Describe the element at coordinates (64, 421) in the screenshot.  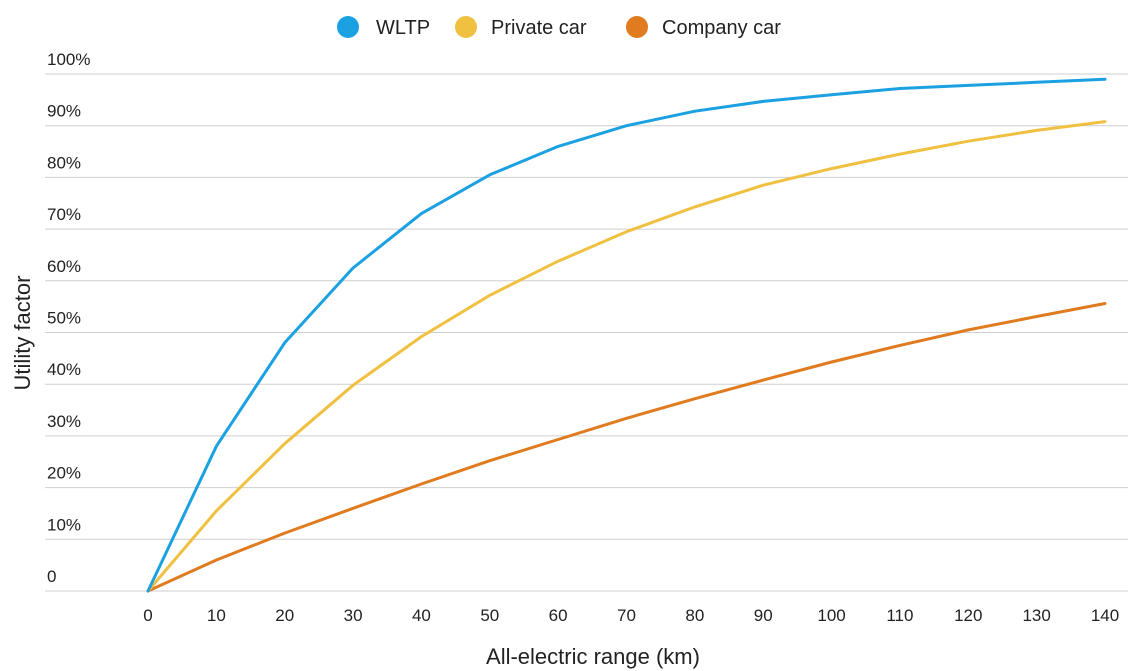
I see `y-tick-label: 30%` at that location.